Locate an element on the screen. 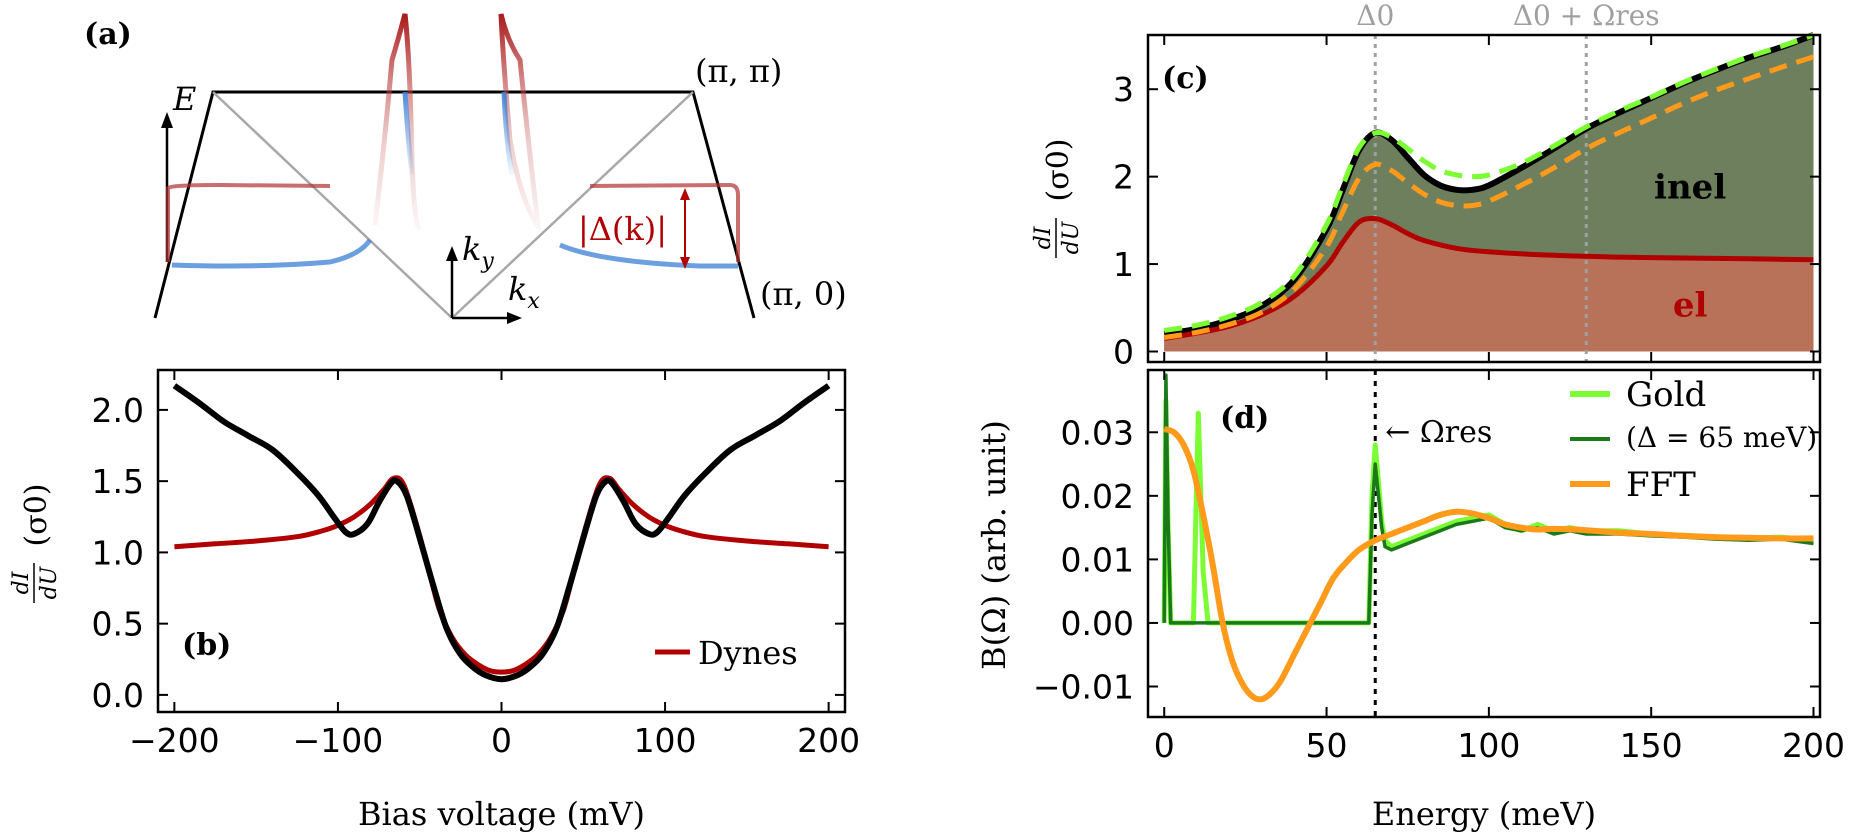 This screenshot has width=1850, height=835. gap-size-arrow-bottom is located at coordinates (685, 263).